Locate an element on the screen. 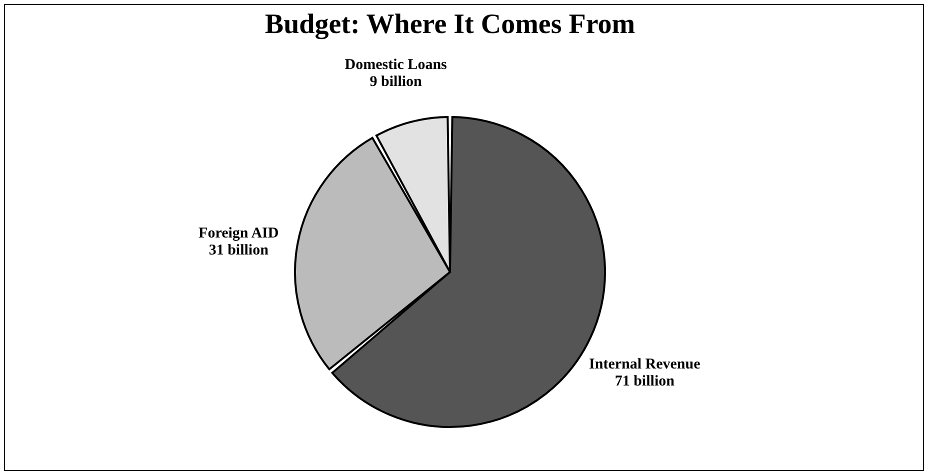  slice-label: Domestic Loans is located at coordinates (396, 64).